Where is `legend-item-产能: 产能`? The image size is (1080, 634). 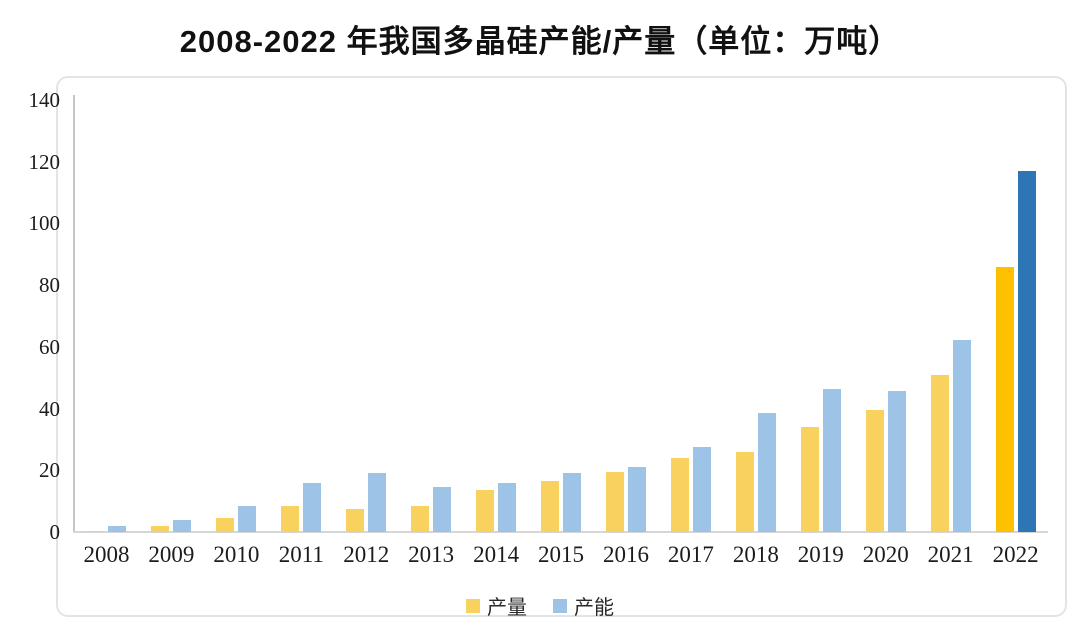
legend-item-产能: 产能 is located at coordinates (583, 605).